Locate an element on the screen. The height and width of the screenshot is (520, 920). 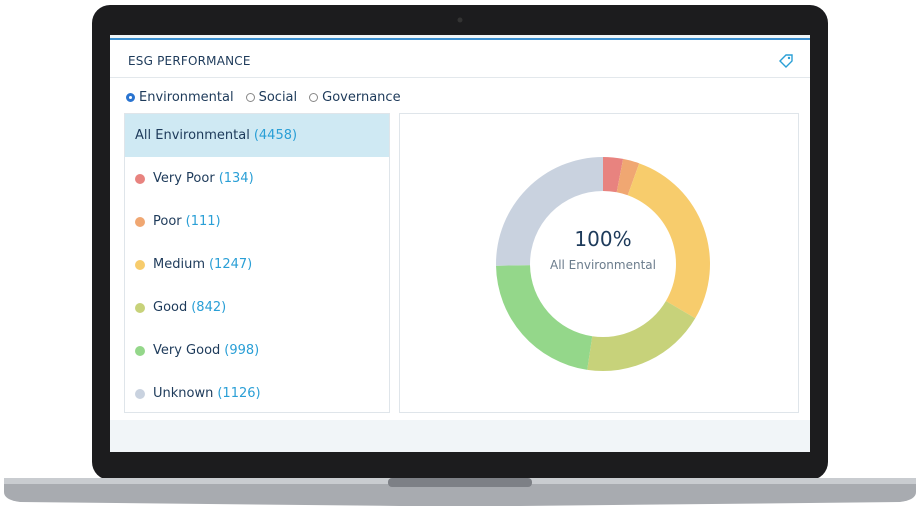
item-label: Very Poor is located at coordinates (184, 178).